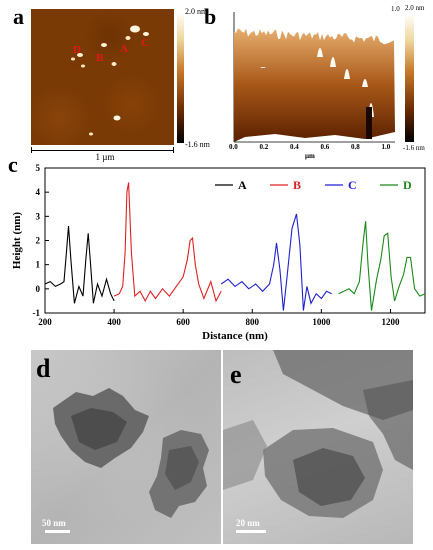 This screenshot has width=433, height=550. Describe the element at coordinates (329, 477) in the screenshot. I see `tem-sheet-center-dark` at that location.